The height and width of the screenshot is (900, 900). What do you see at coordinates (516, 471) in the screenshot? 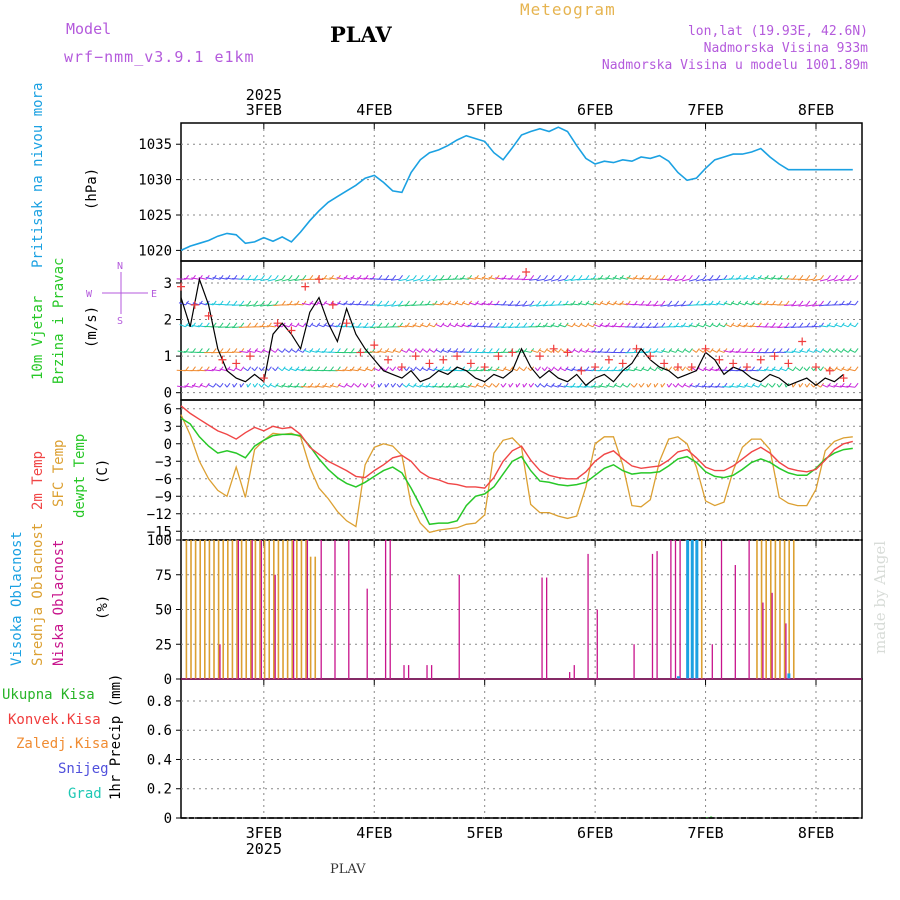
I see `dewpoint-line` at bounding box center [516, 471].